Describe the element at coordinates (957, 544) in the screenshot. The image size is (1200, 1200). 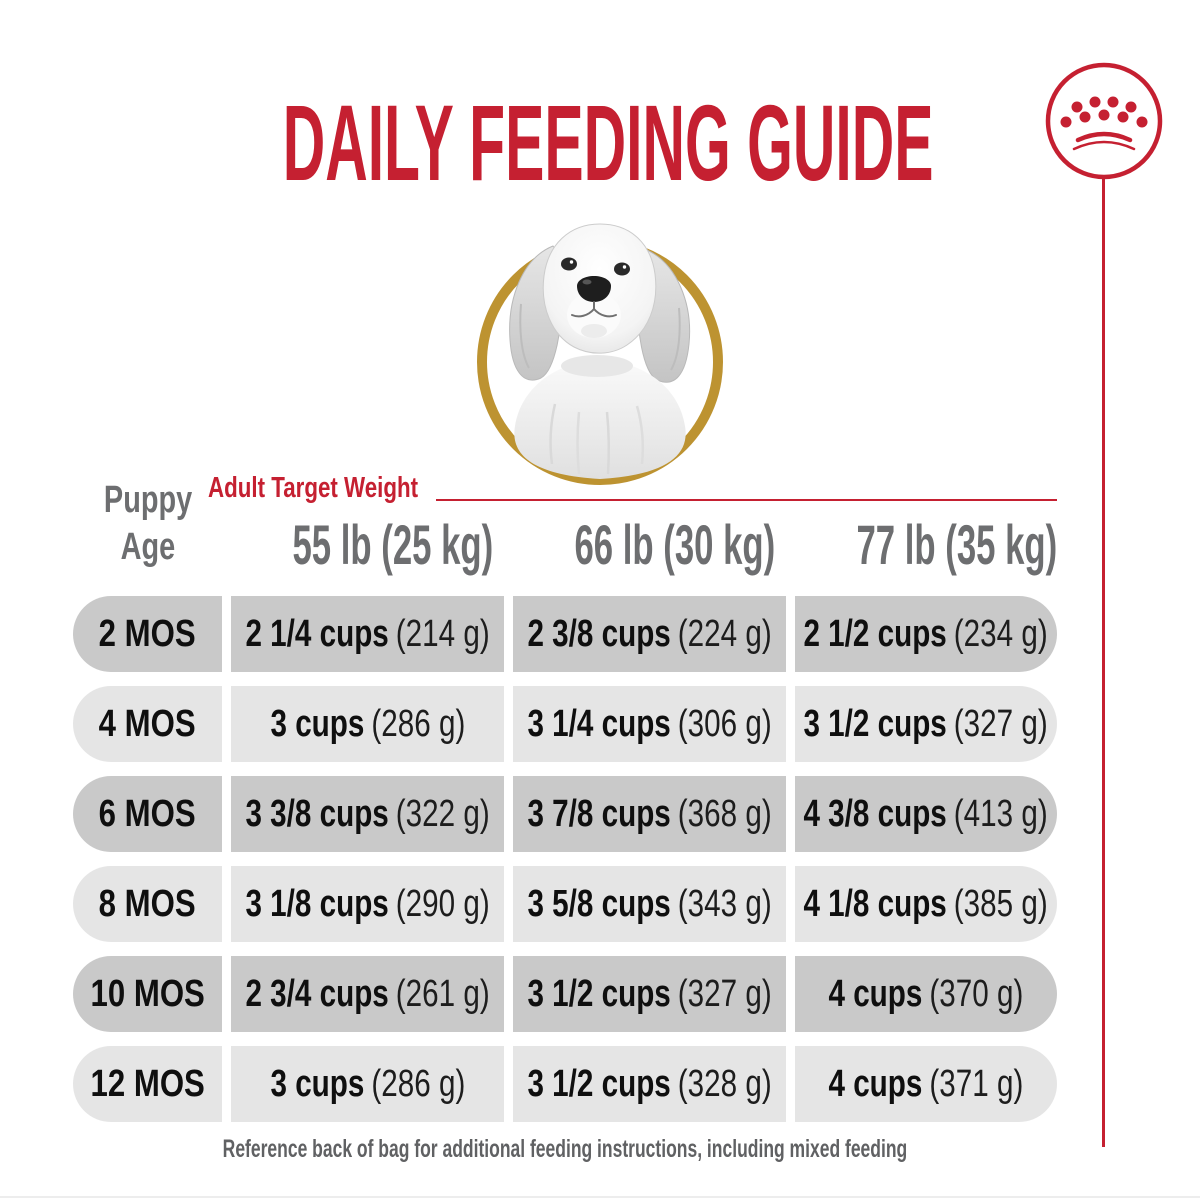
I see `weight-column-header-77lb: 77 lb (35 kg)` at that location.